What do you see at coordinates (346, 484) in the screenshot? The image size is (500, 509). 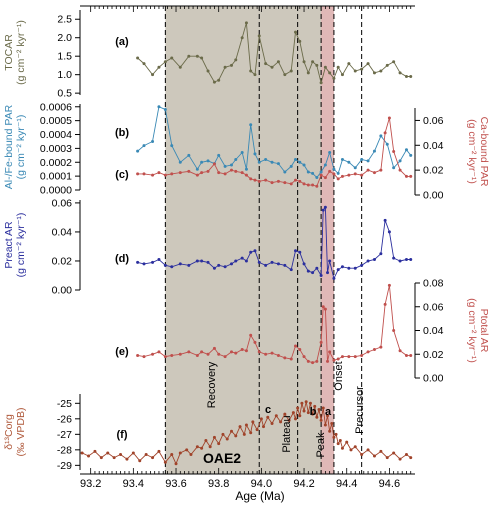 I see `x-tick-label: 94.4` at bounding box center [346, 484].